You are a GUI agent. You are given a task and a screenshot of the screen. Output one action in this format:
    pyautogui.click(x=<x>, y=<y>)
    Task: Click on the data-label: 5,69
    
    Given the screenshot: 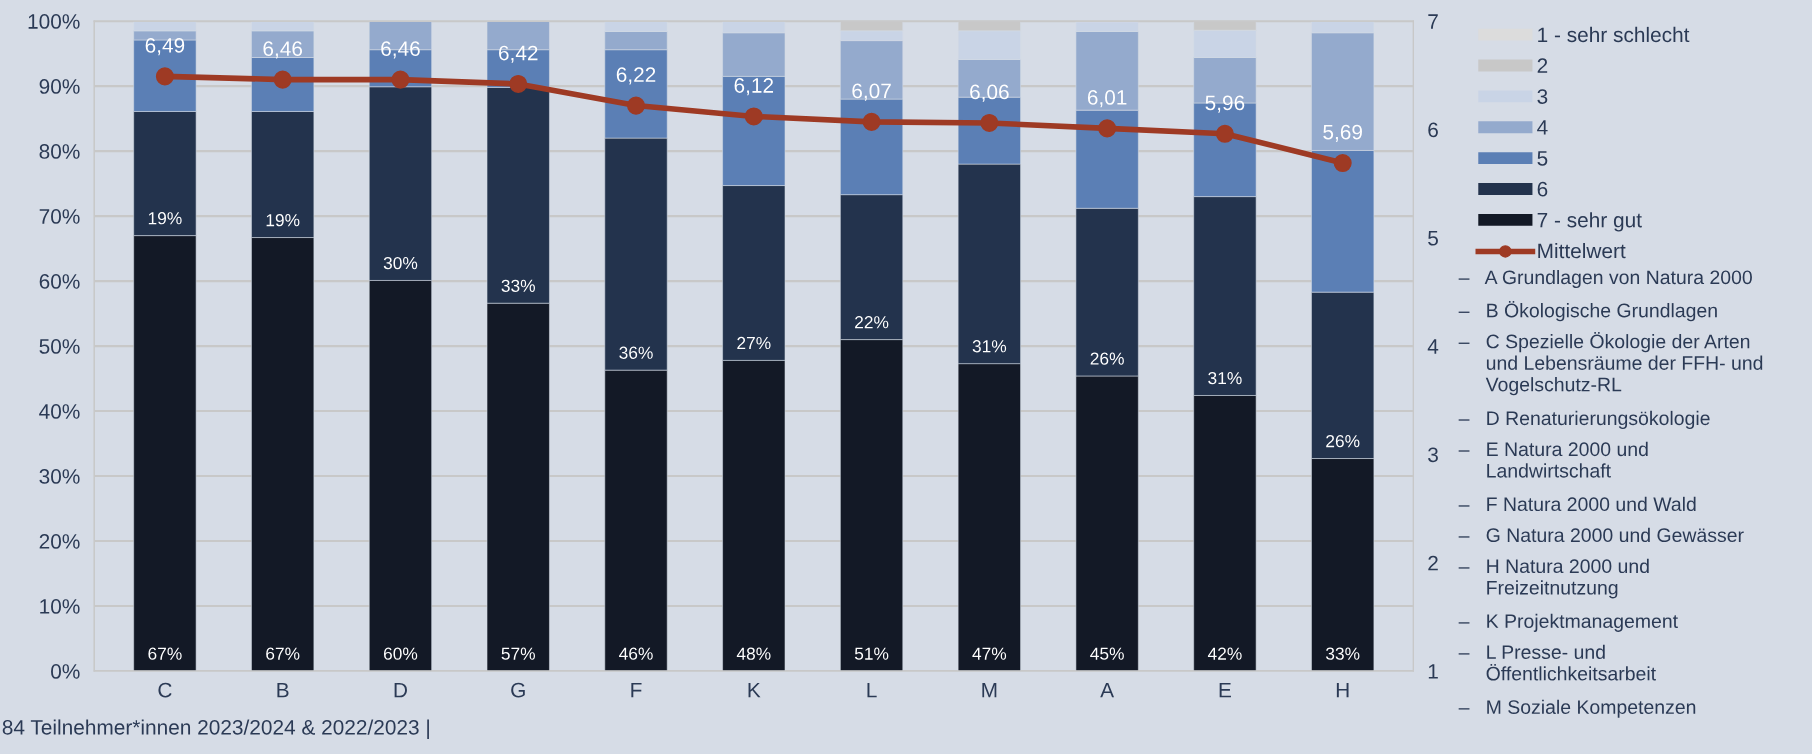 What is the action you would take?
    pyautogui.click(x=1342, y=133)
    